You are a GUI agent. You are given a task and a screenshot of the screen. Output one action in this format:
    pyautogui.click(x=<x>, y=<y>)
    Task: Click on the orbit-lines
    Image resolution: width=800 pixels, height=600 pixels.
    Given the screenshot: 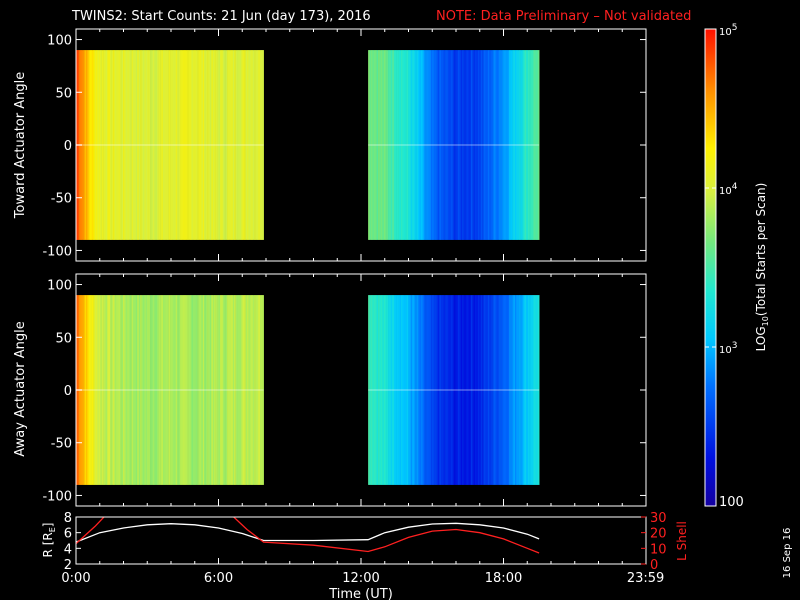 What is the action you would take?
    pyautogui.click(x=308, y=535)
    